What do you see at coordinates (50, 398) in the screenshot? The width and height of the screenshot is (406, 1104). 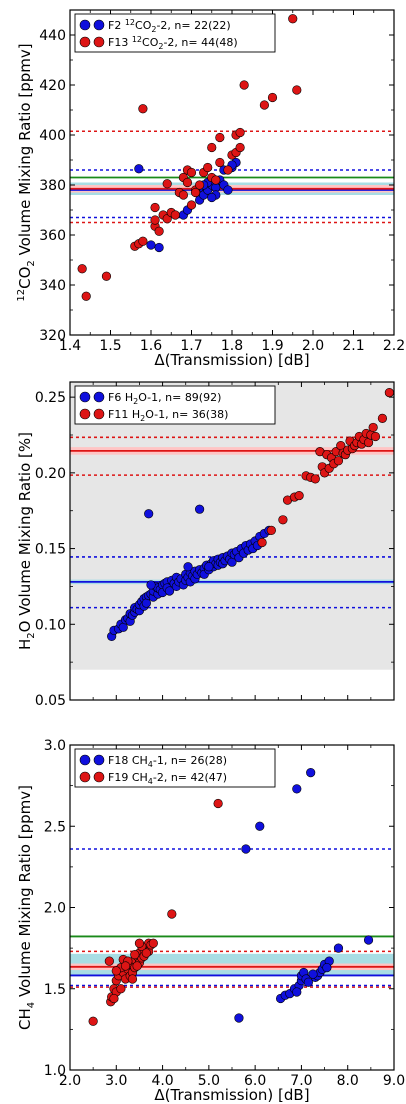 I see `y-tick-label: 0.25` at bounding box center [50, 398].